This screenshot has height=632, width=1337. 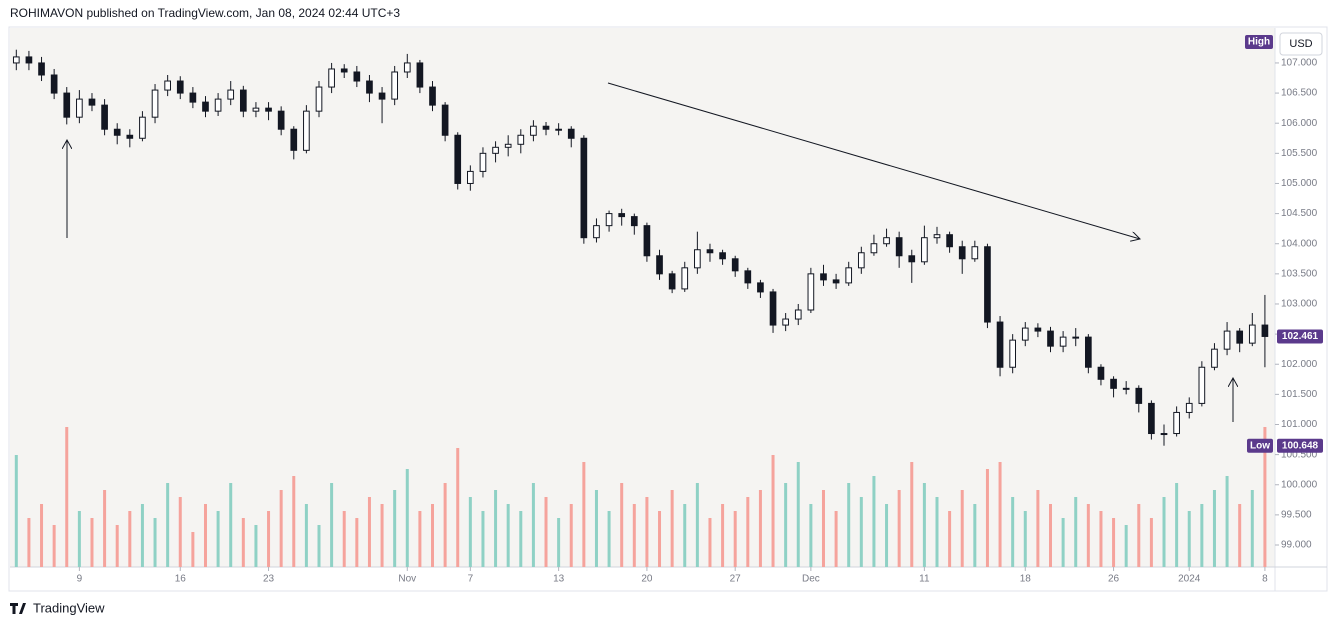 I want to click on y-tick-label: 101.500, so click(x=1299, y=394).